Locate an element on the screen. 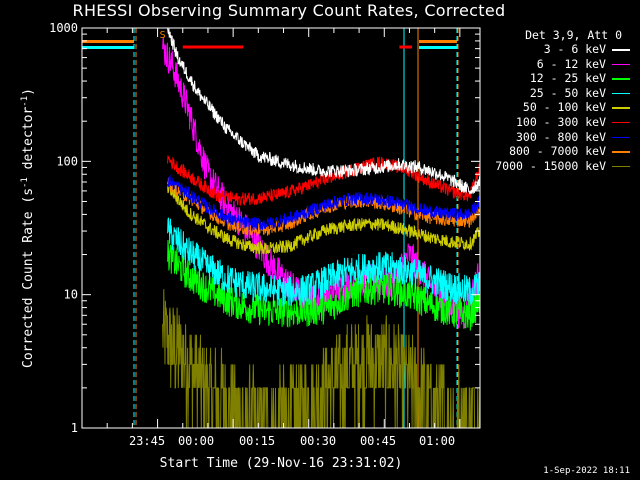 This screenshot has width=640, height=480. annotation-s: S is located at coordinates (163, 35).